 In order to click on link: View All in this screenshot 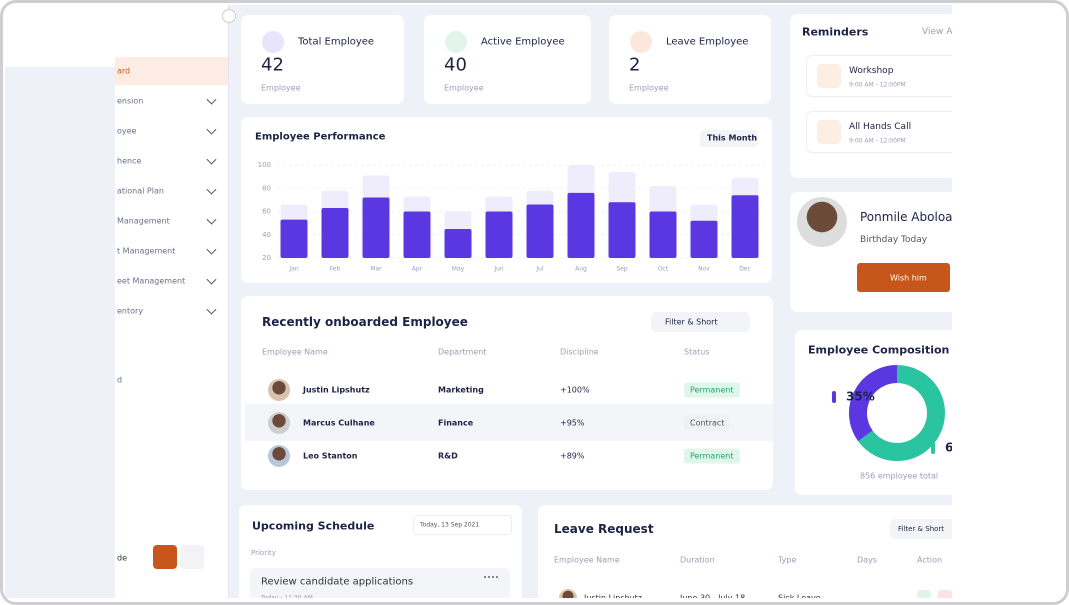, I will do `click(937, 32)`.